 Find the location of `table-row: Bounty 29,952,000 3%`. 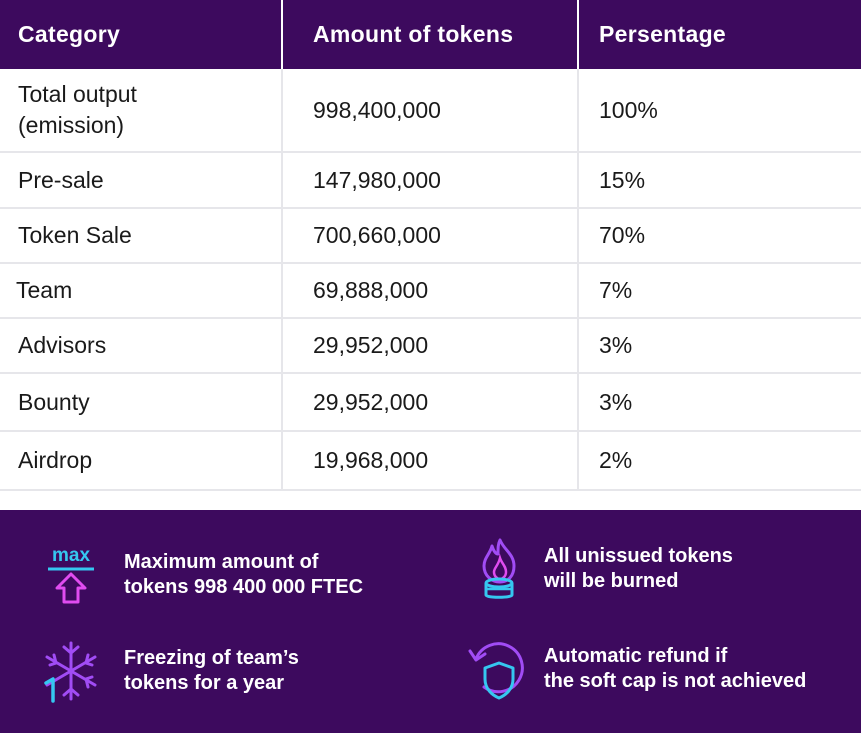

table-row: Bounty 29,952,000 3% is located at coordinates (430, 403).